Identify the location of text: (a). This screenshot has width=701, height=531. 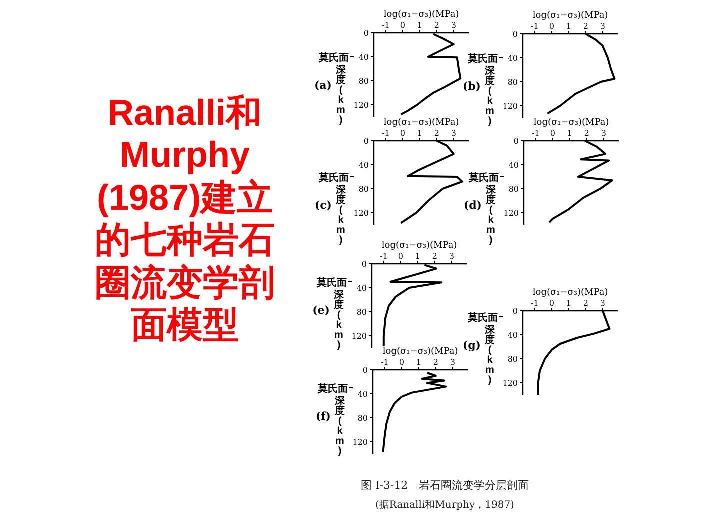
(323, 85).